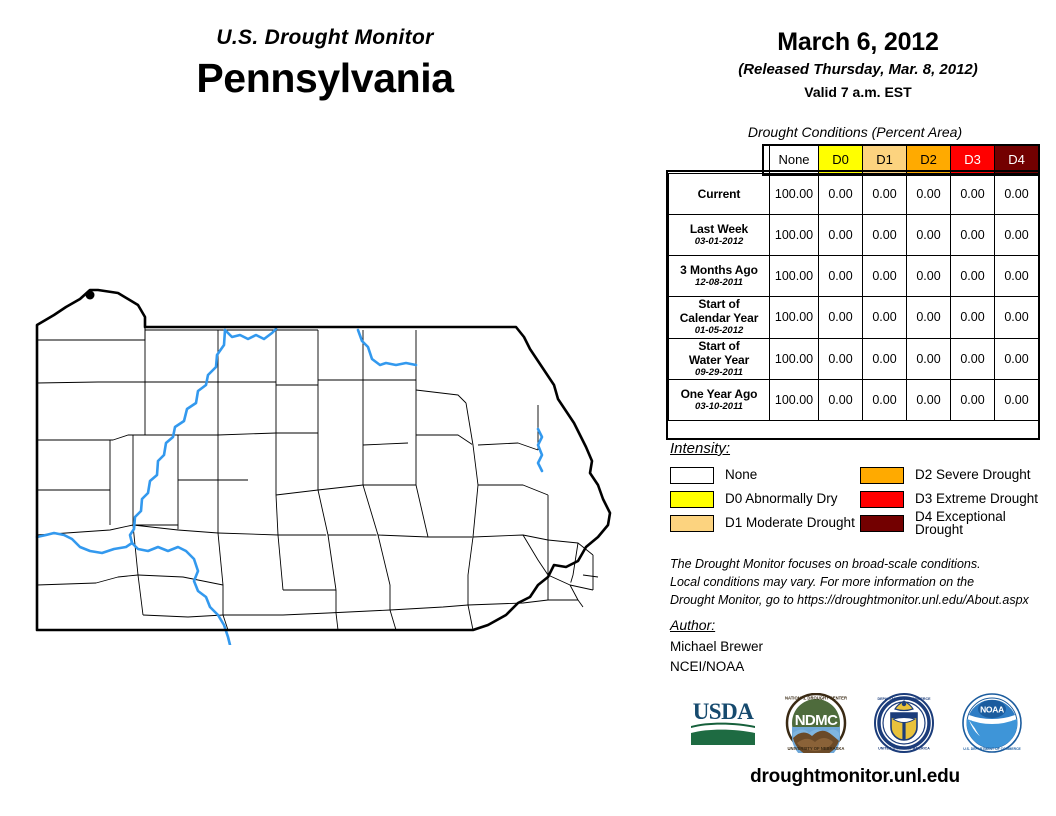 The width and height of the screenshot is (1056, 816). Describe the element at coordinates (858, 69) in the screenshot. I see `release-date: (Released Thursday, Mar. 8, 2012)` at that location.